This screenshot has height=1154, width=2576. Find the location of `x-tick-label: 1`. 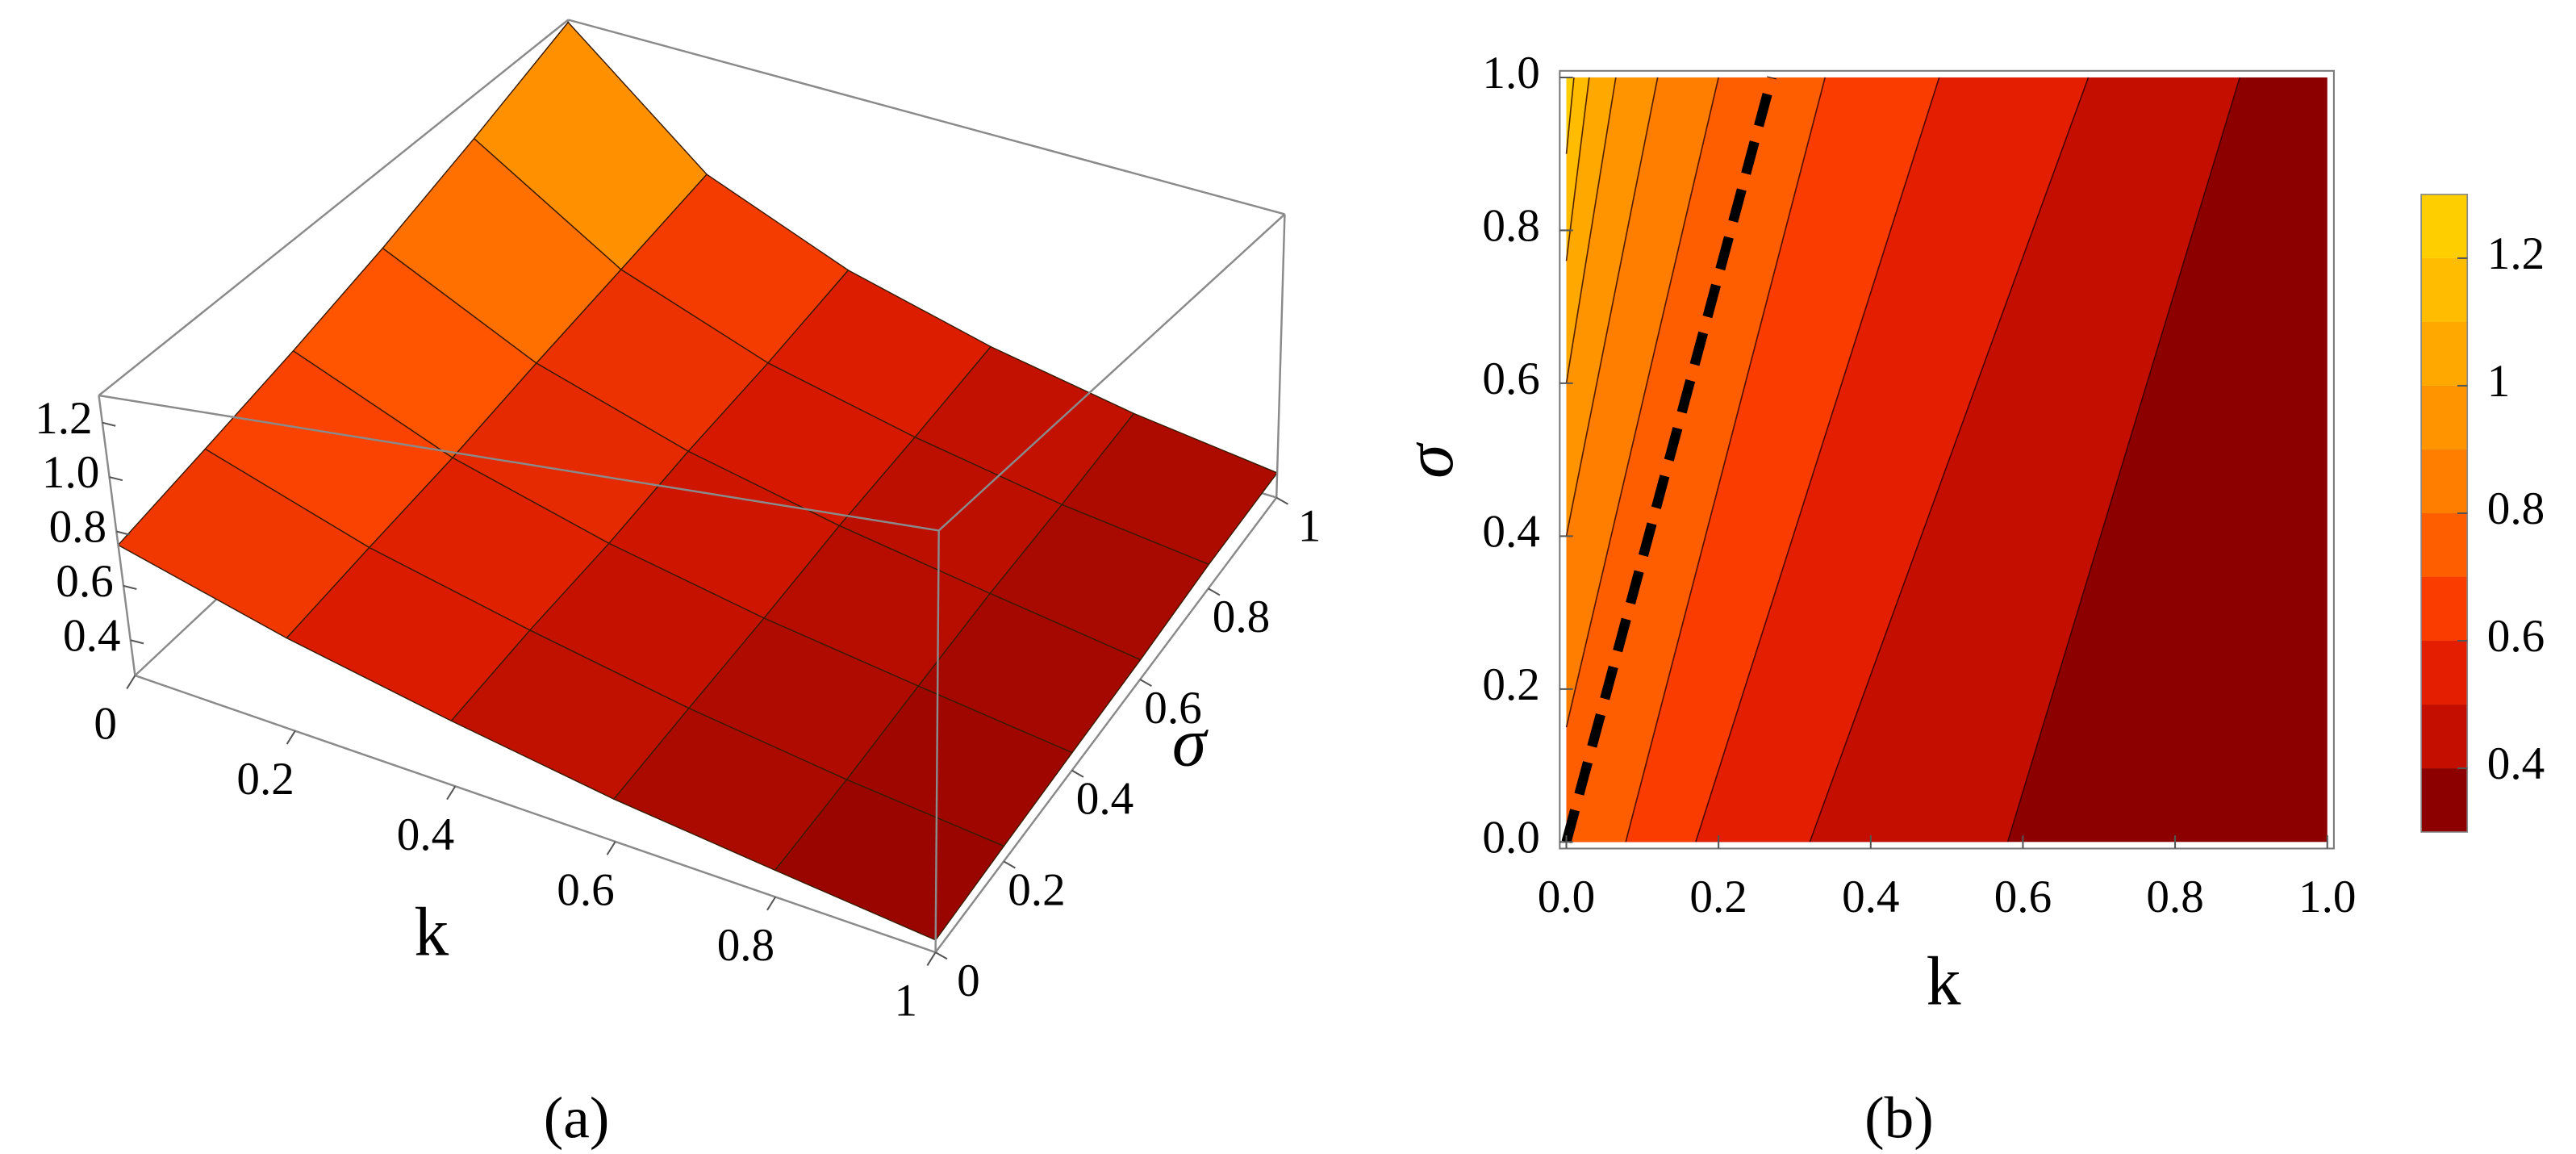

x-tick-label: 1 is located at coordinates (907, 1001).